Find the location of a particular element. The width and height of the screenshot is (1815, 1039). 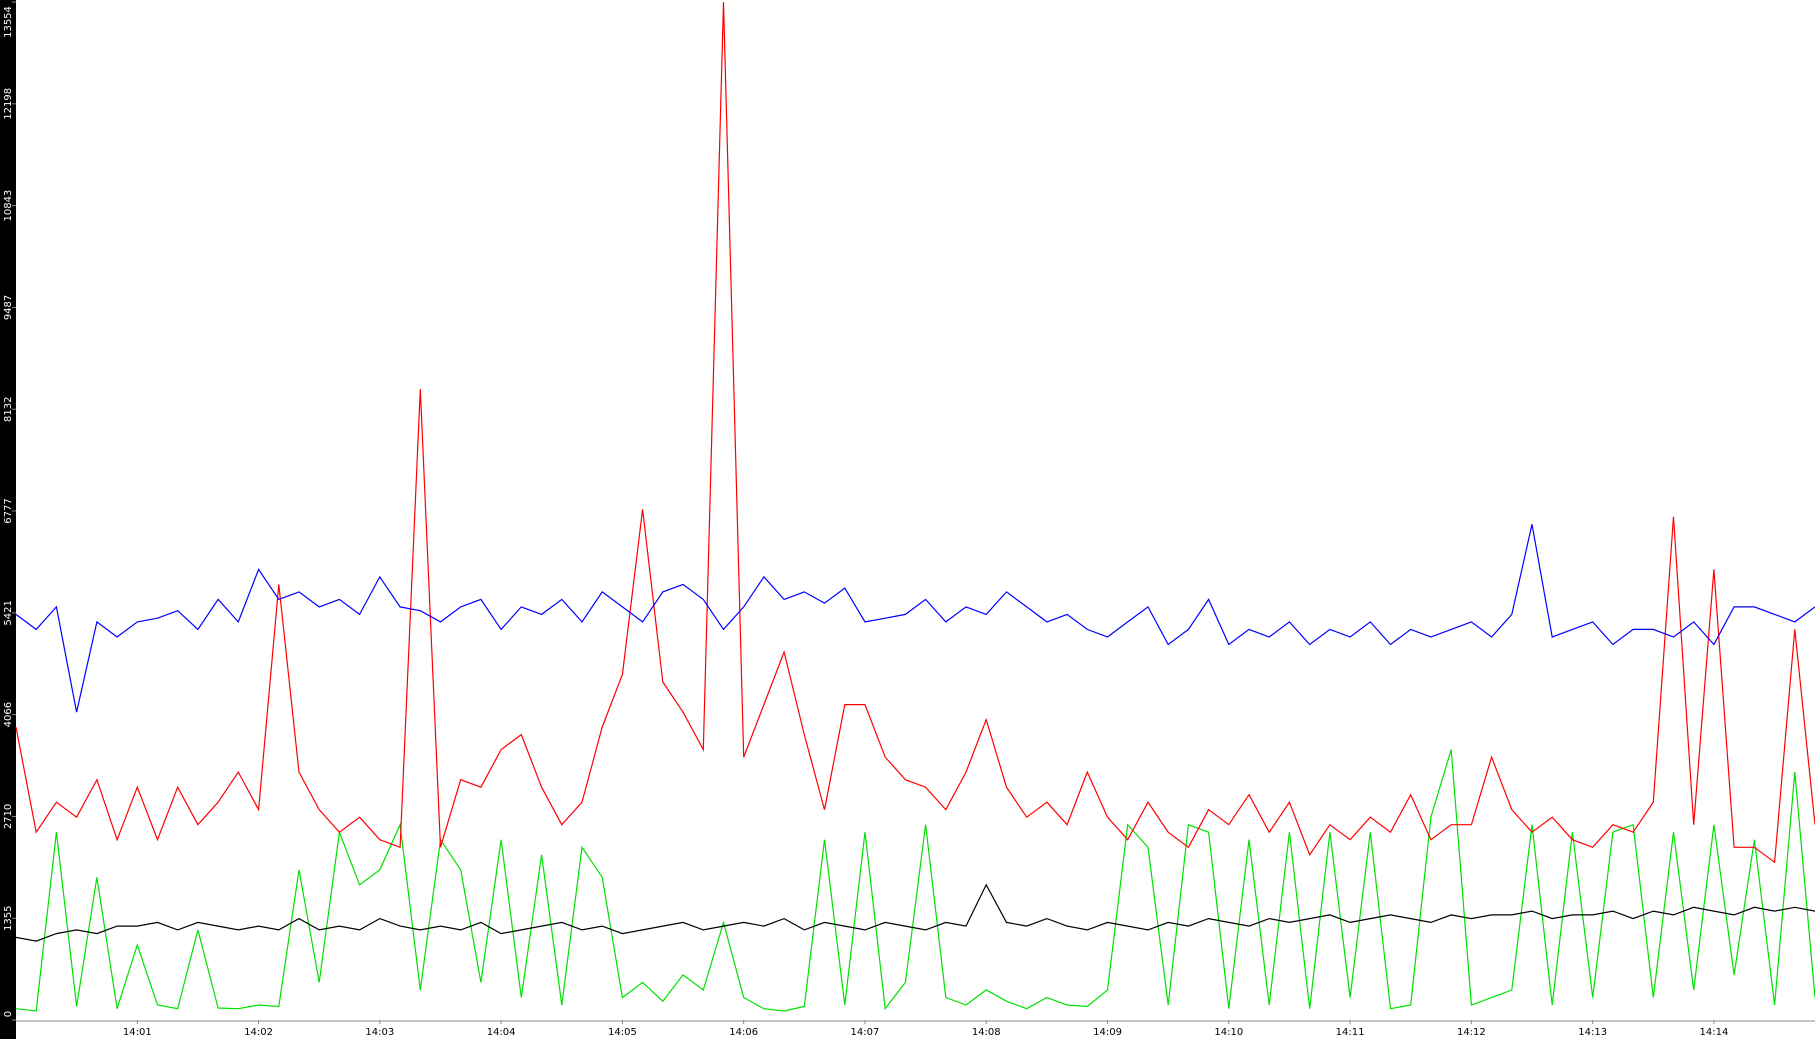

x-tick-label: 14:02 is located at coordinates (258, 1032).